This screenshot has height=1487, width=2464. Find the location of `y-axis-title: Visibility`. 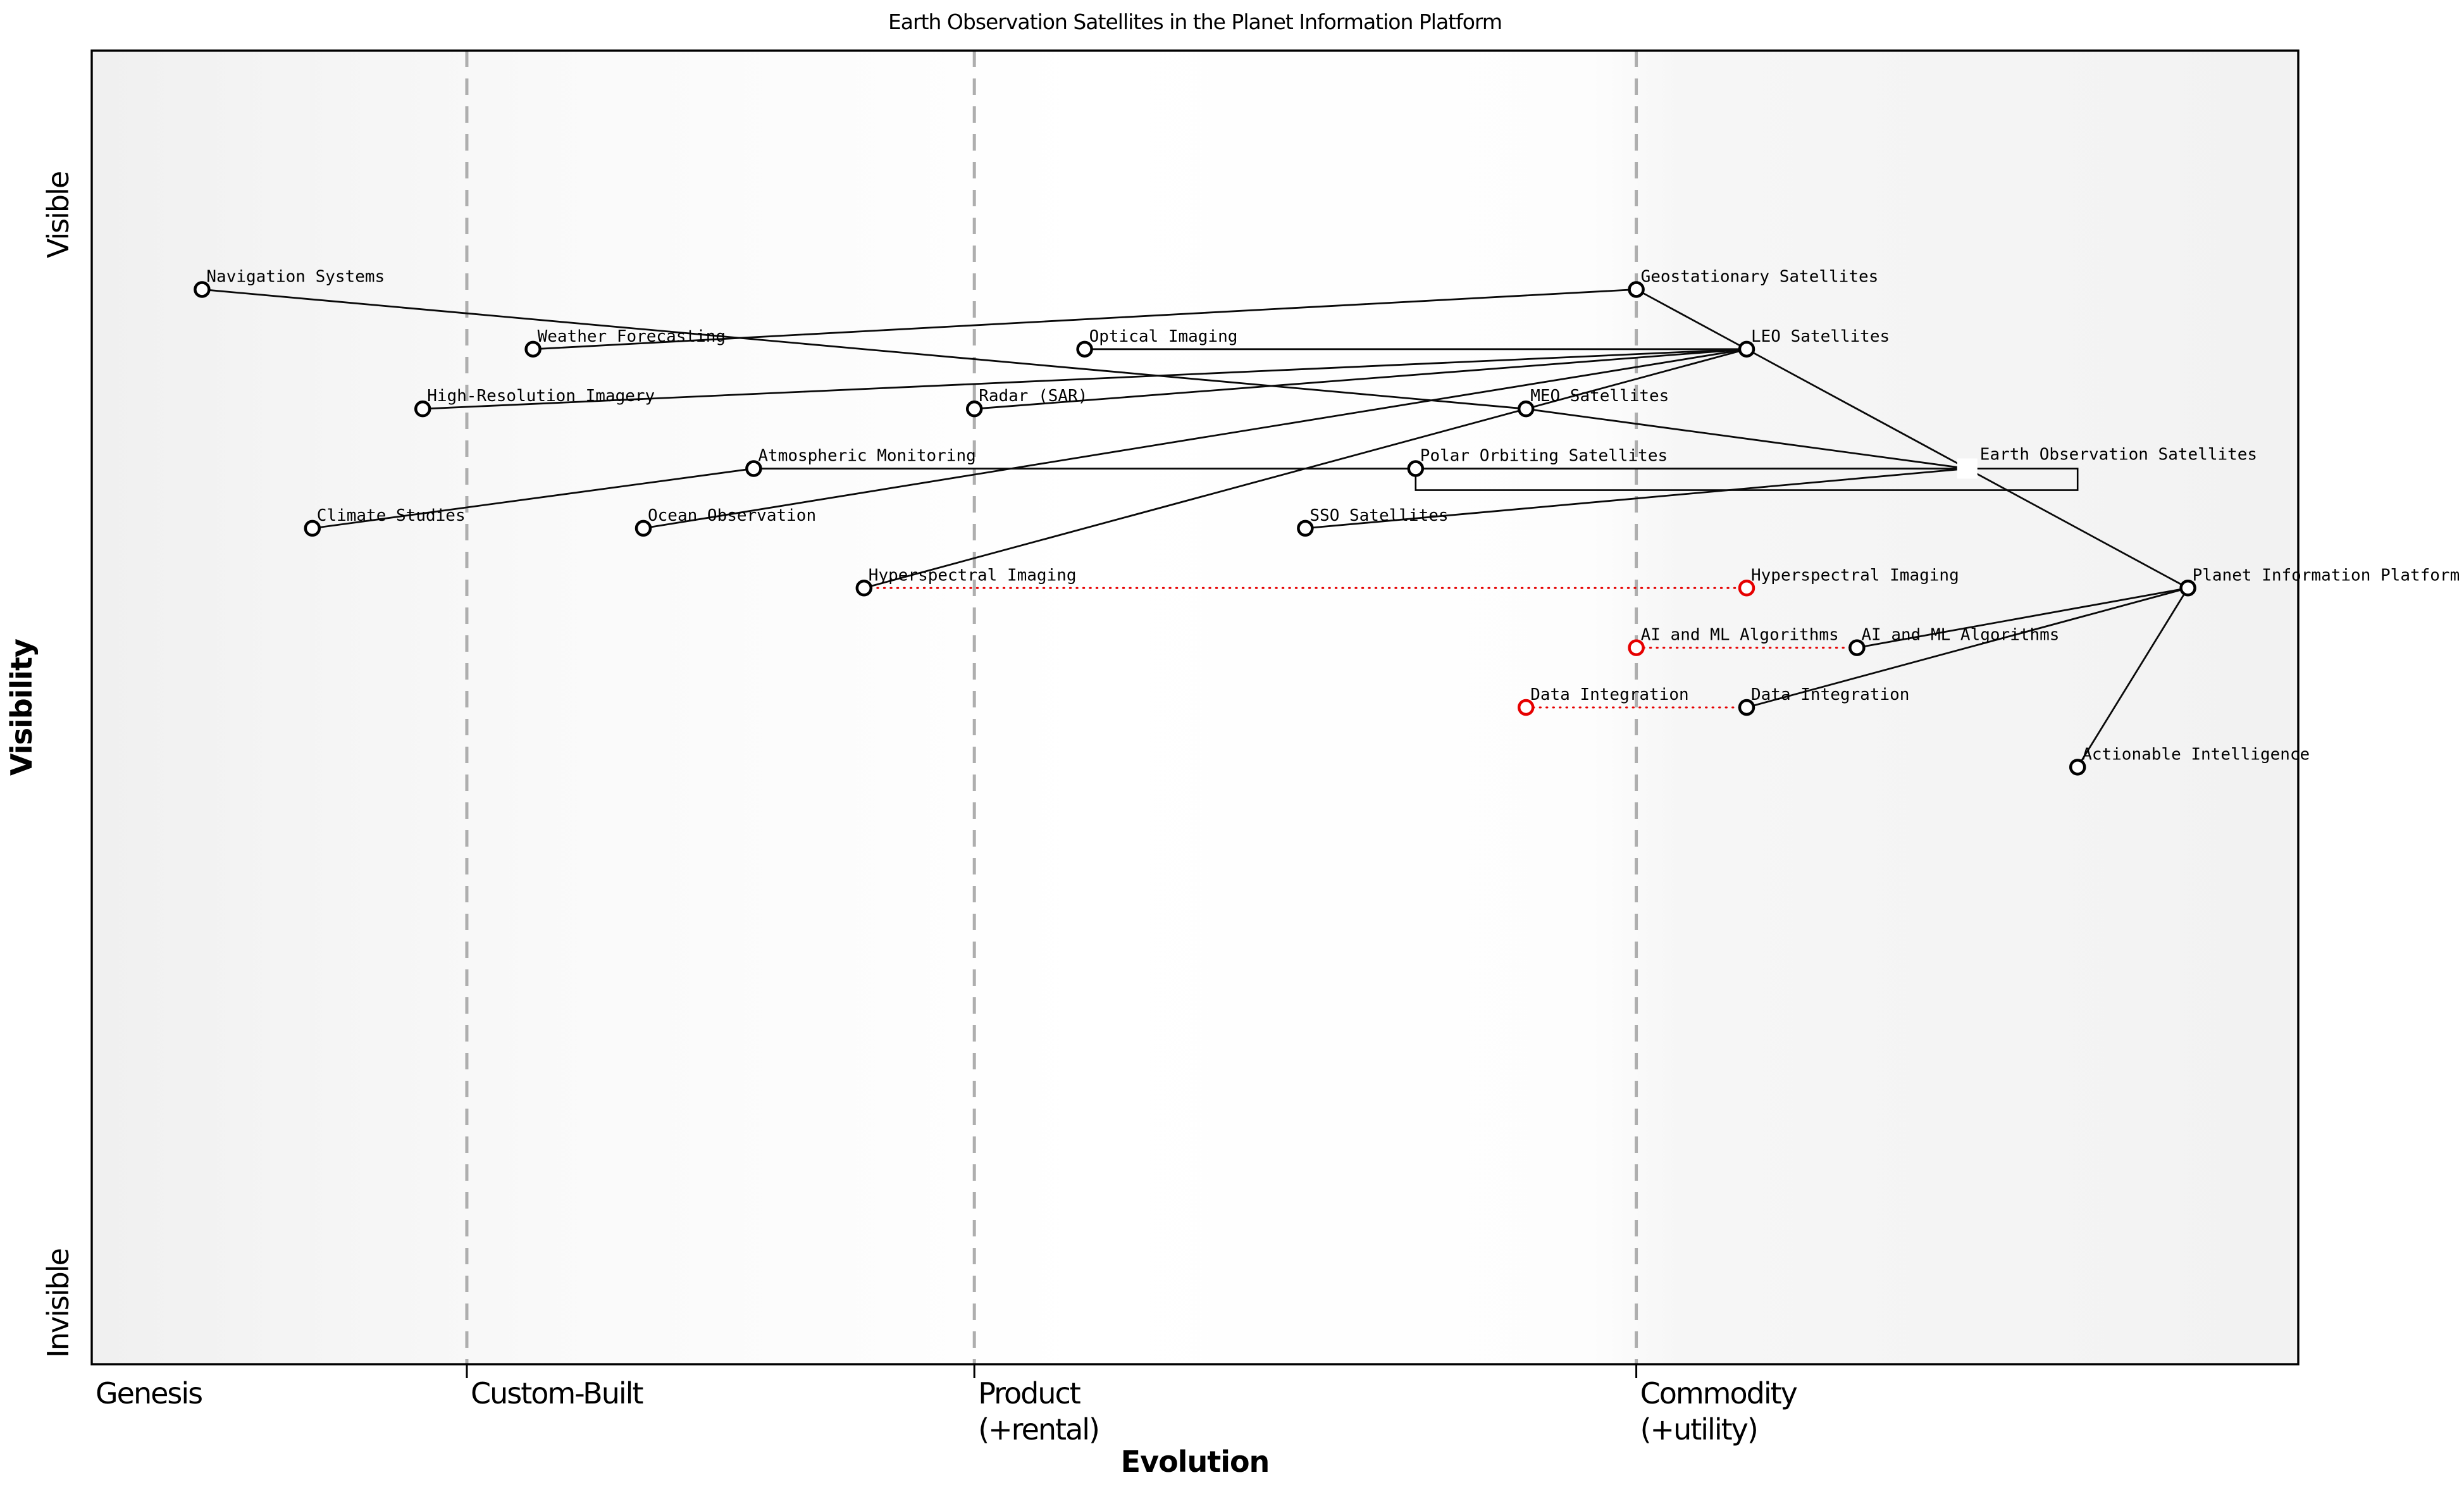

y-axis-title: Visibility is located at coordinates (21, 707).